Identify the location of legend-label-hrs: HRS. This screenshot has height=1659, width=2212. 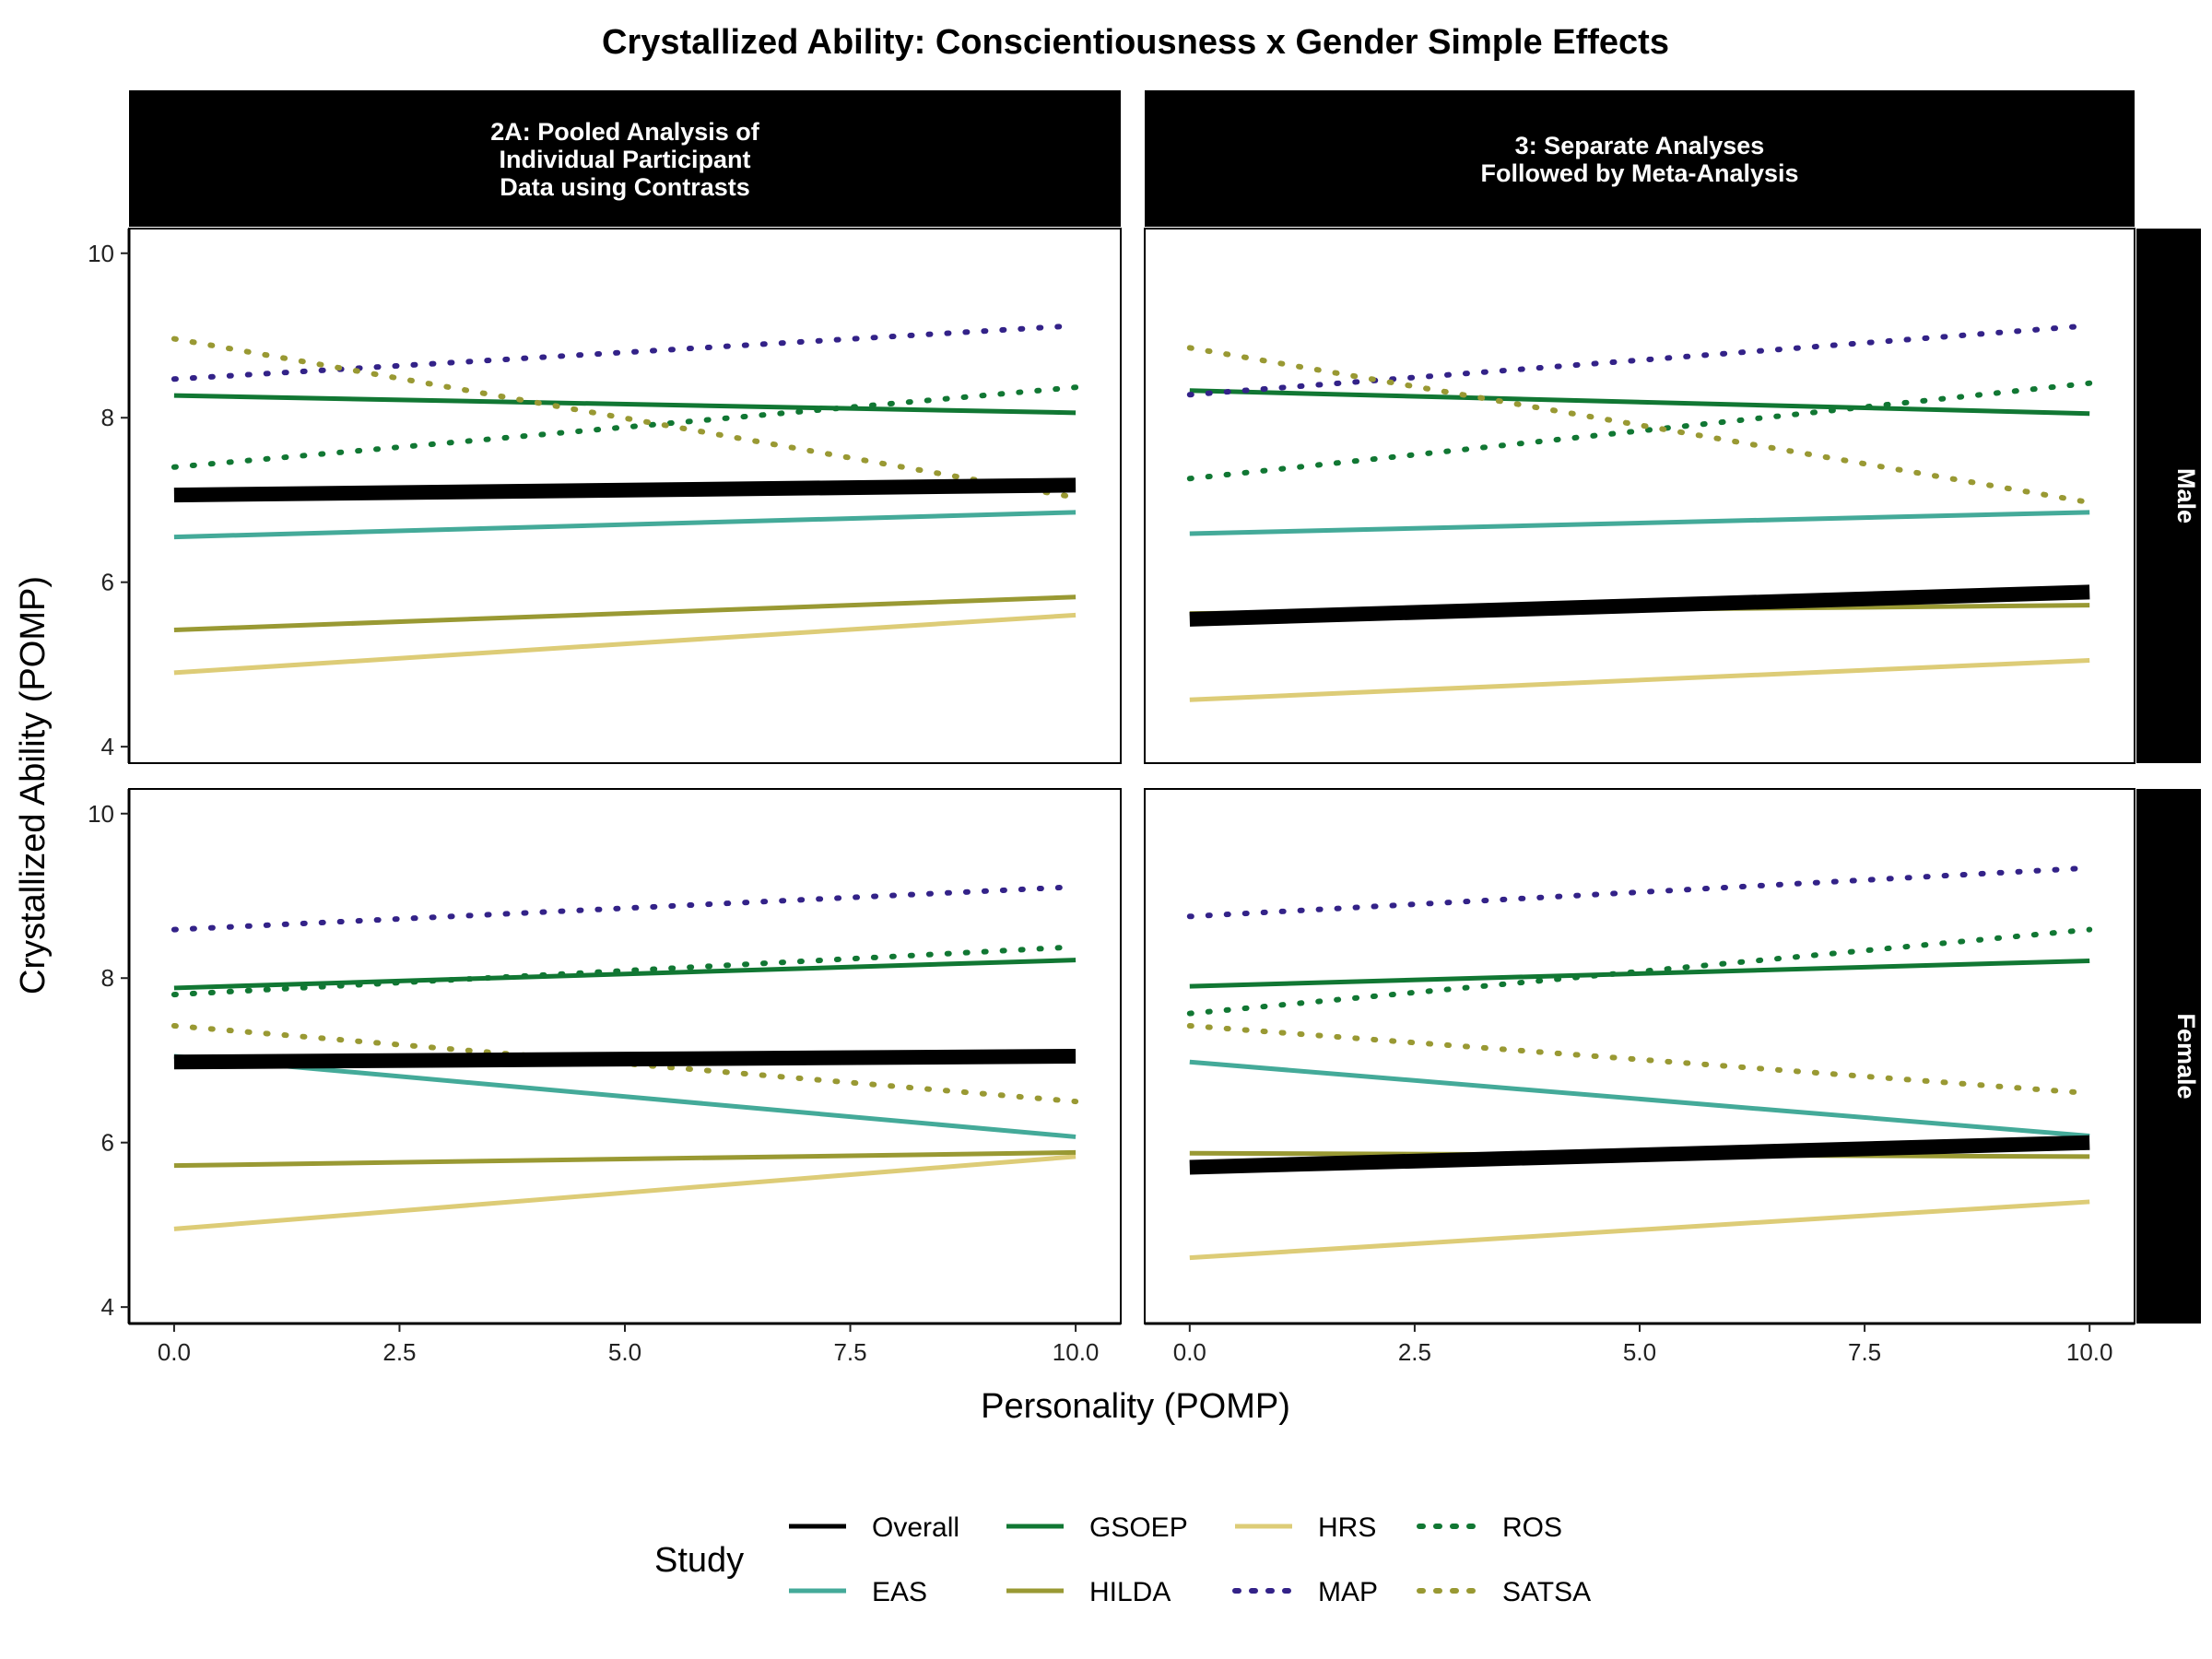
(1347, 1527).